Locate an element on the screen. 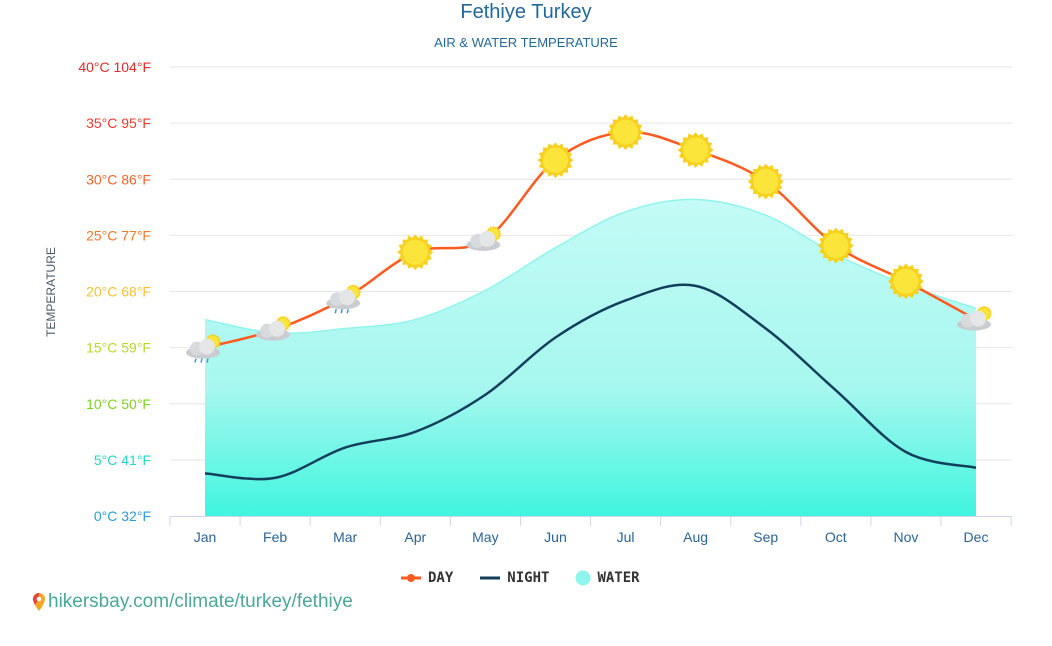 Image resolution: width=1052 pixels, height=646 pixels. y-tick-label: 35°C 95°F is located at coordinates (118, 123).